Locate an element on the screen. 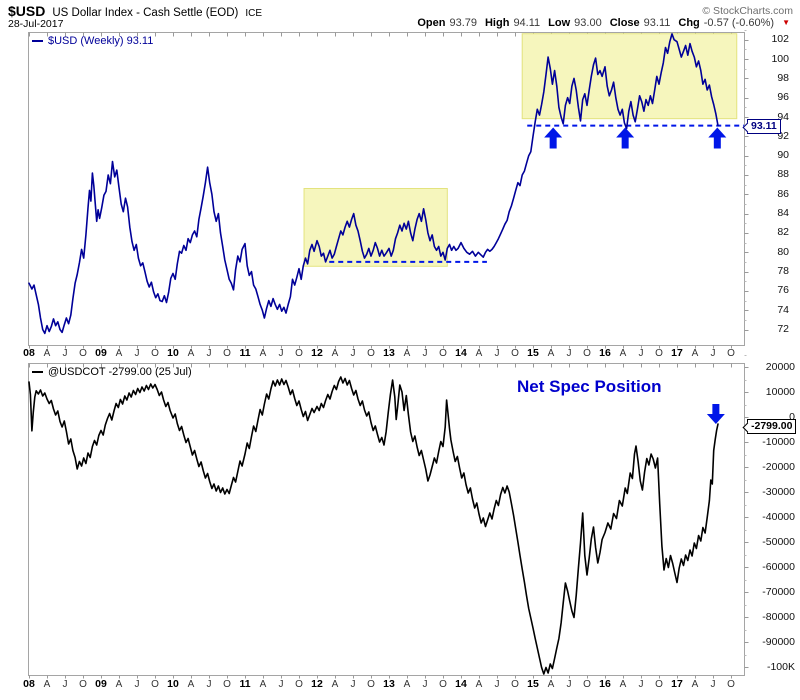  symbol: $USD is located at coordinates (27, 11).